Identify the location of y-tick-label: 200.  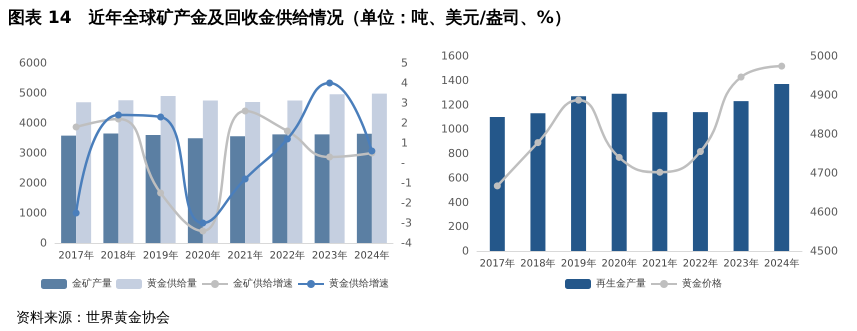
(458, 227).